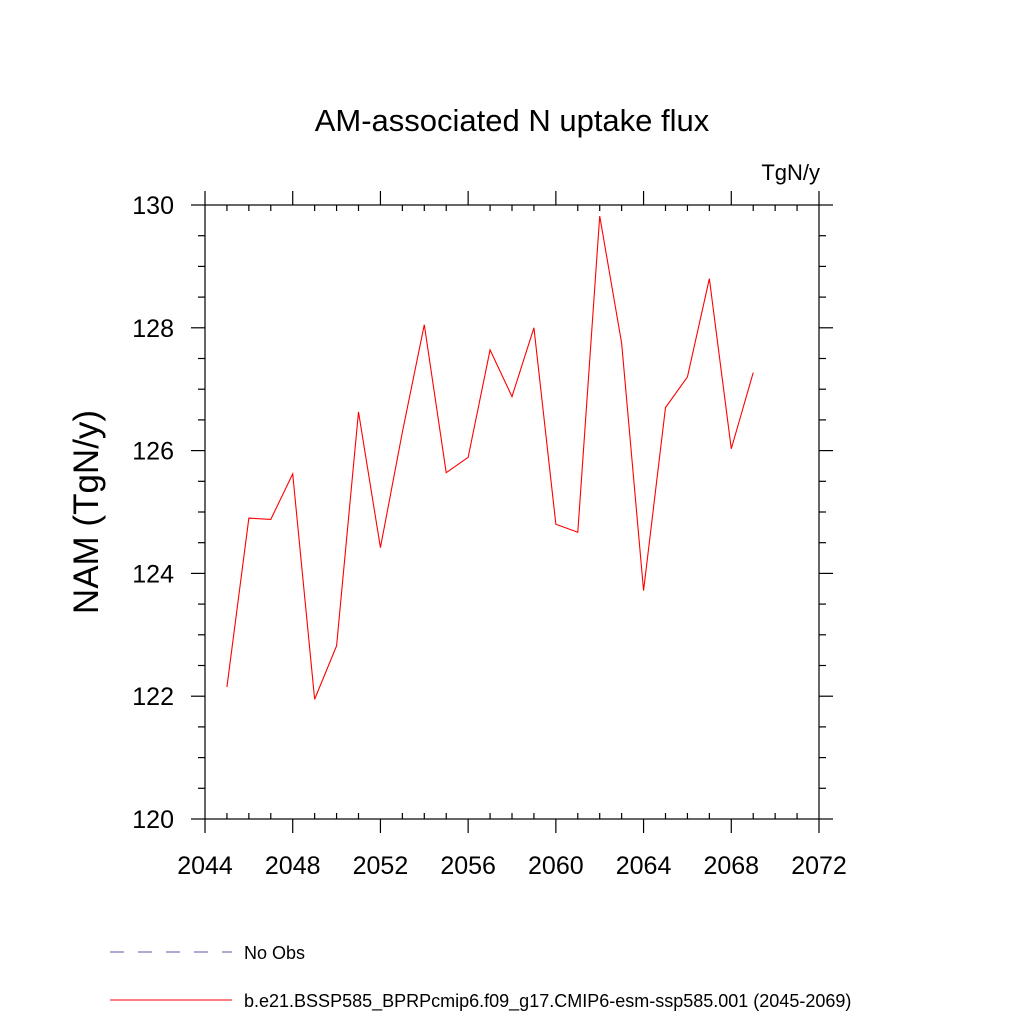 This screenshot has height=1024, width=1024. What do you see at coordinates (381, 866) in the screenshot?
I see `x-tick-label: 2052` at bounding box center [381, 866].